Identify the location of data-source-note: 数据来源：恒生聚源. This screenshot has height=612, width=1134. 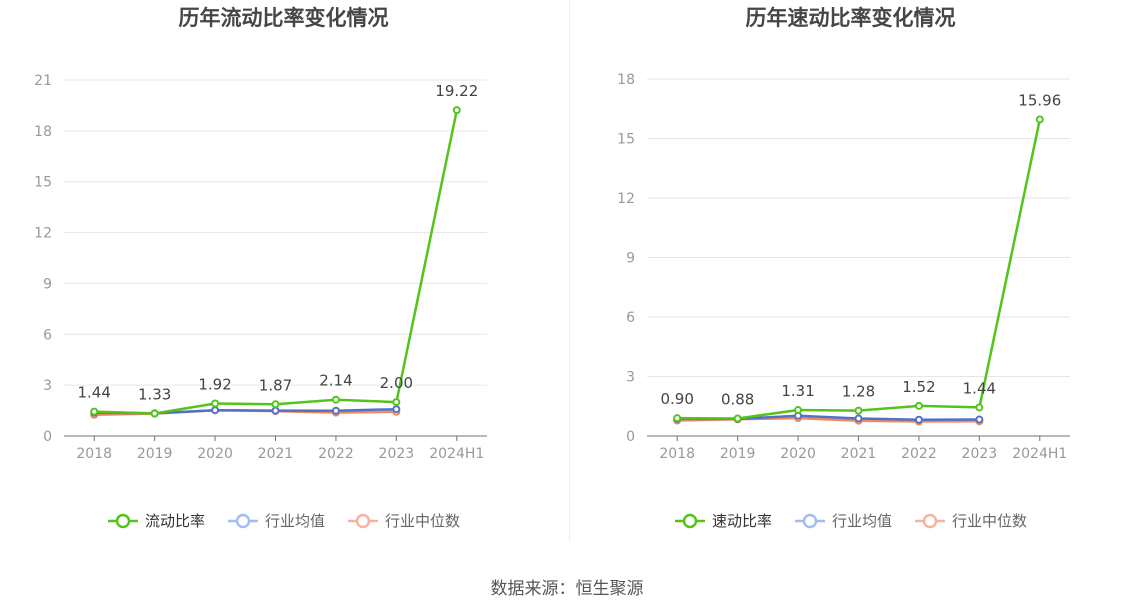
(567, 589).